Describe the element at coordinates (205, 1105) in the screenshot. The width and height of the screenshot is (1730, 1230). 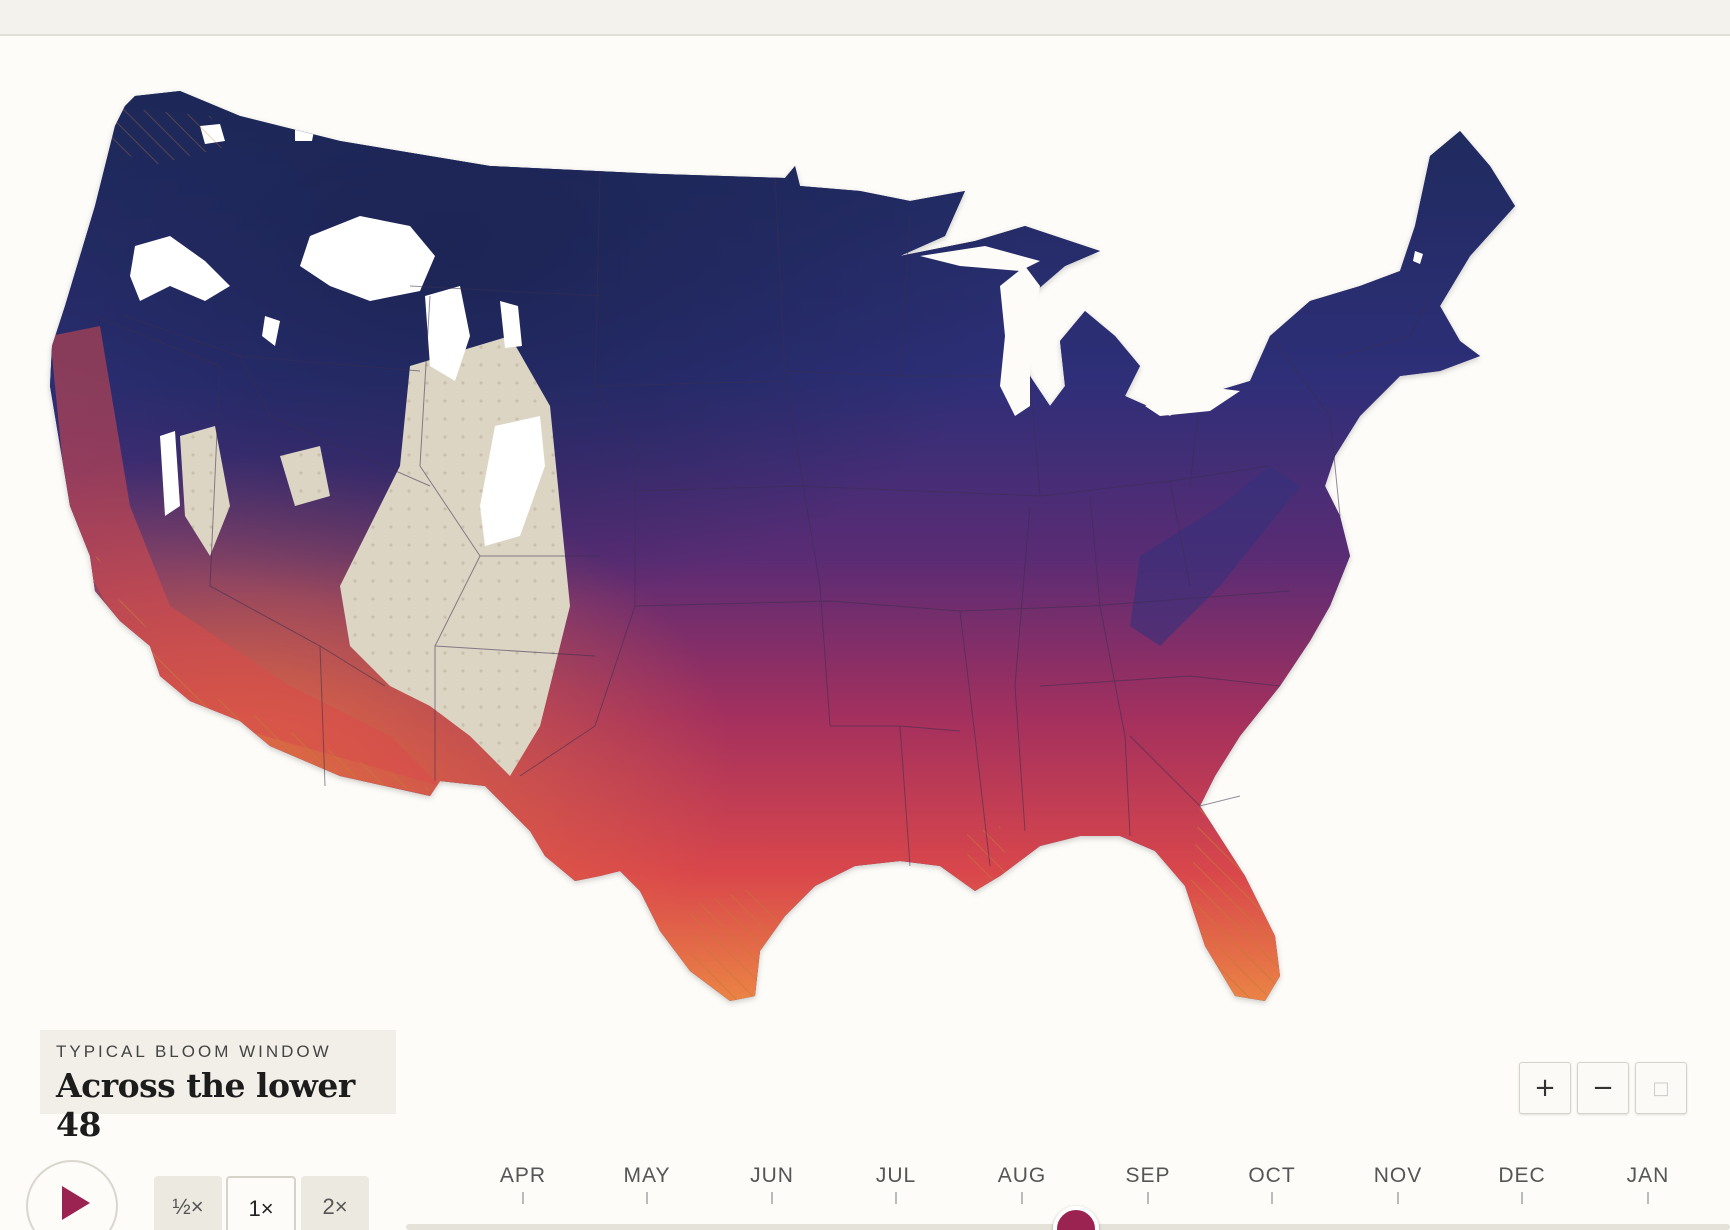
I see `caption-title: Across the lower 48` at that location.